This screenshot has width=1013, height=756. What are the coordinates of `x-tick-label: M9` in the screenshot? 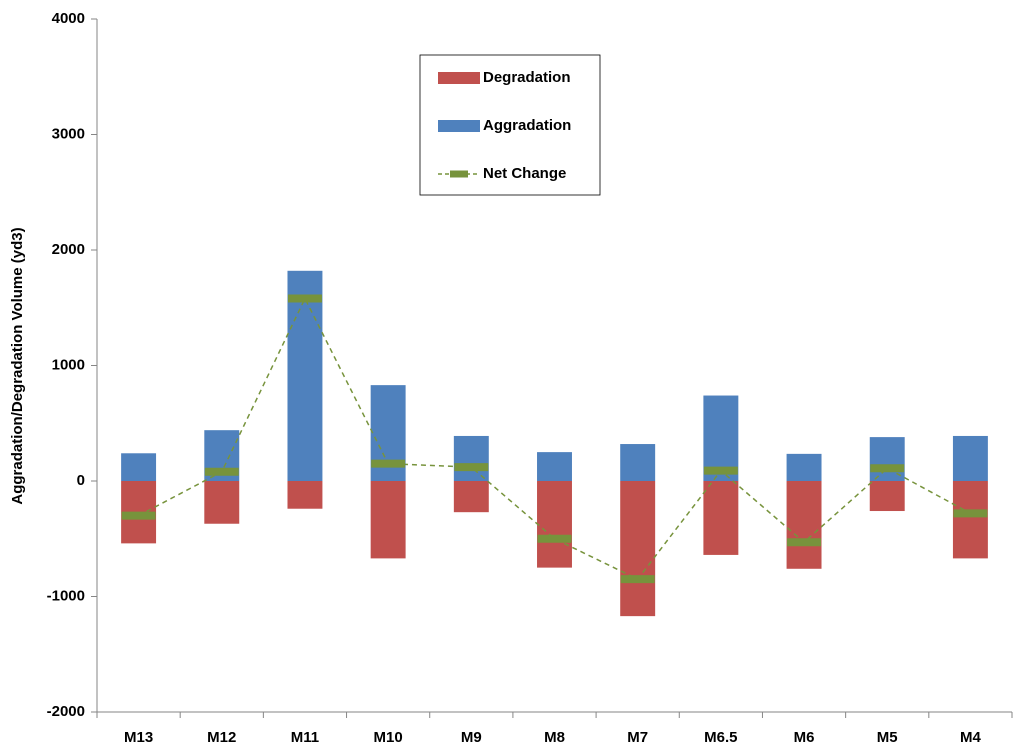 It's located at (471, 737).